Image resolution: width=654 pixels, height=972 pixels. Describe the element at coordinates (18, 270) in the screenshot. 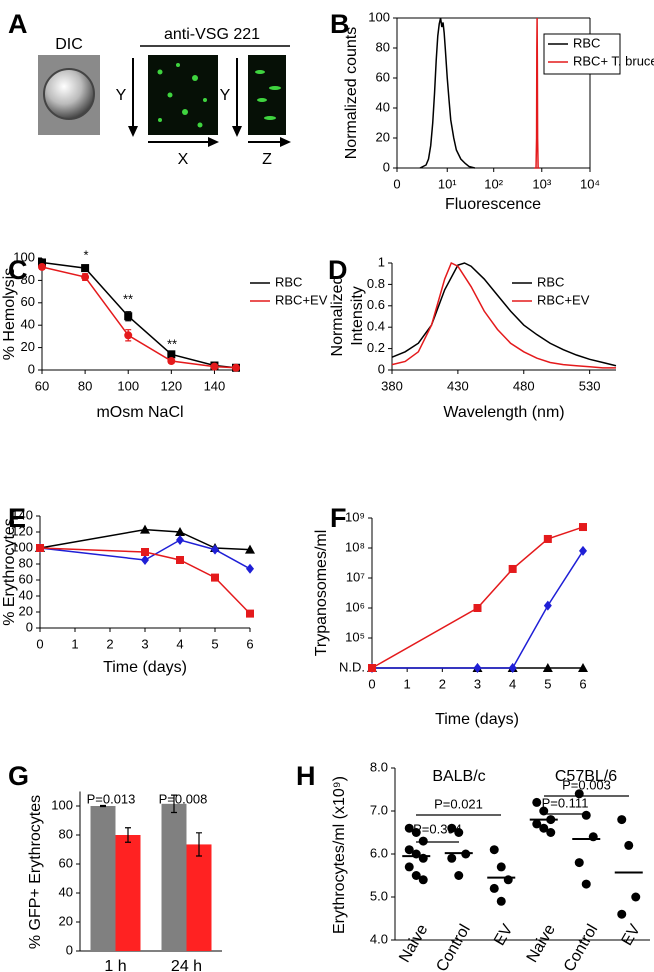

I see `panel-letter: C` at that location.